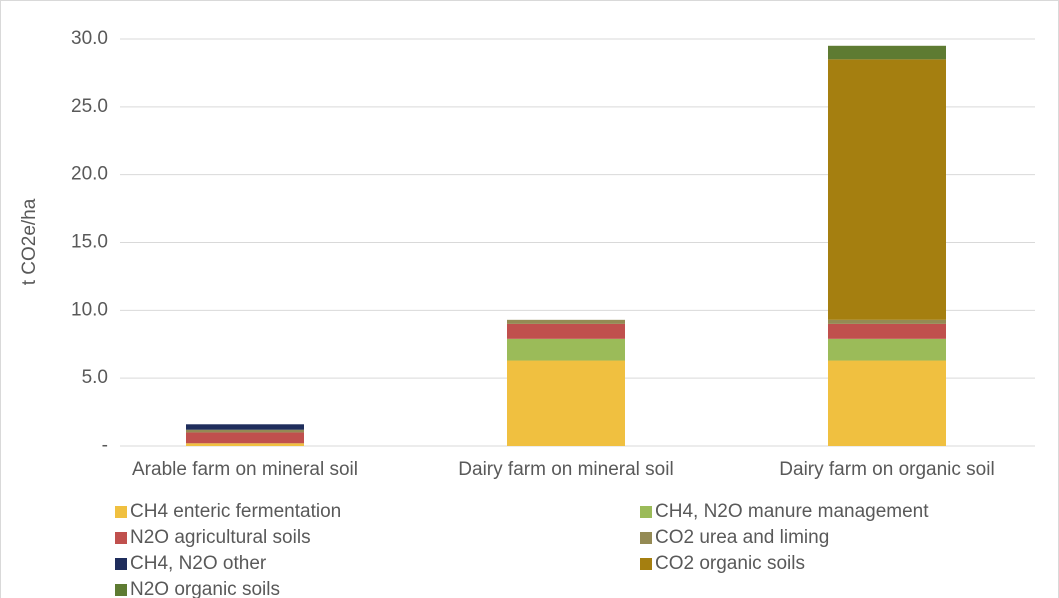 The height and width of the screenshot is (598, 1059). What do you see at coordinates (565, 469) in the screenshot?
I see `x-tick-label: Dairy farm on mineral soil` at bounding box center [565, 469].